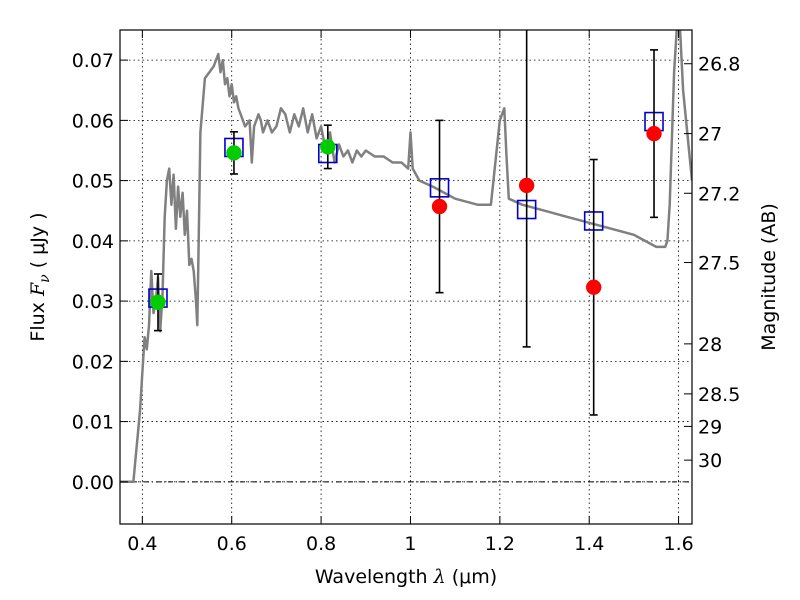  I want to click on x-axis-unit: (μm), so click(474, 577).